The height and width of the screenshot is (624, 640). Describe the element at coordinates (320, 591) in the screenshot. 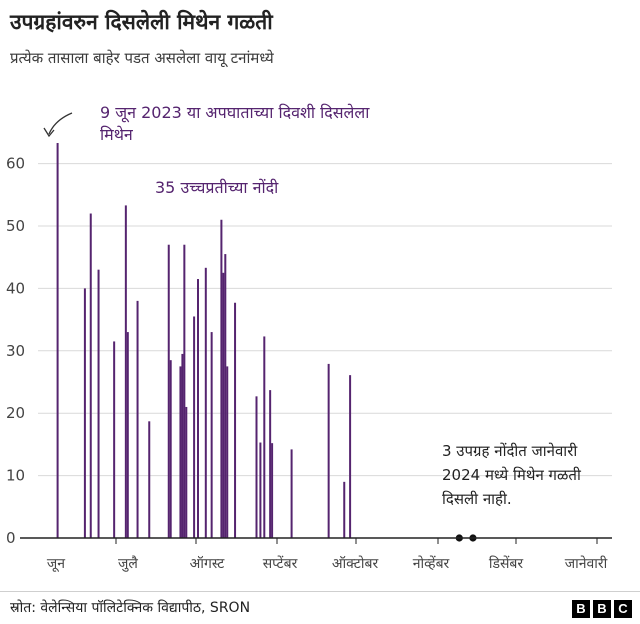

I see `footer-divider` at that location.